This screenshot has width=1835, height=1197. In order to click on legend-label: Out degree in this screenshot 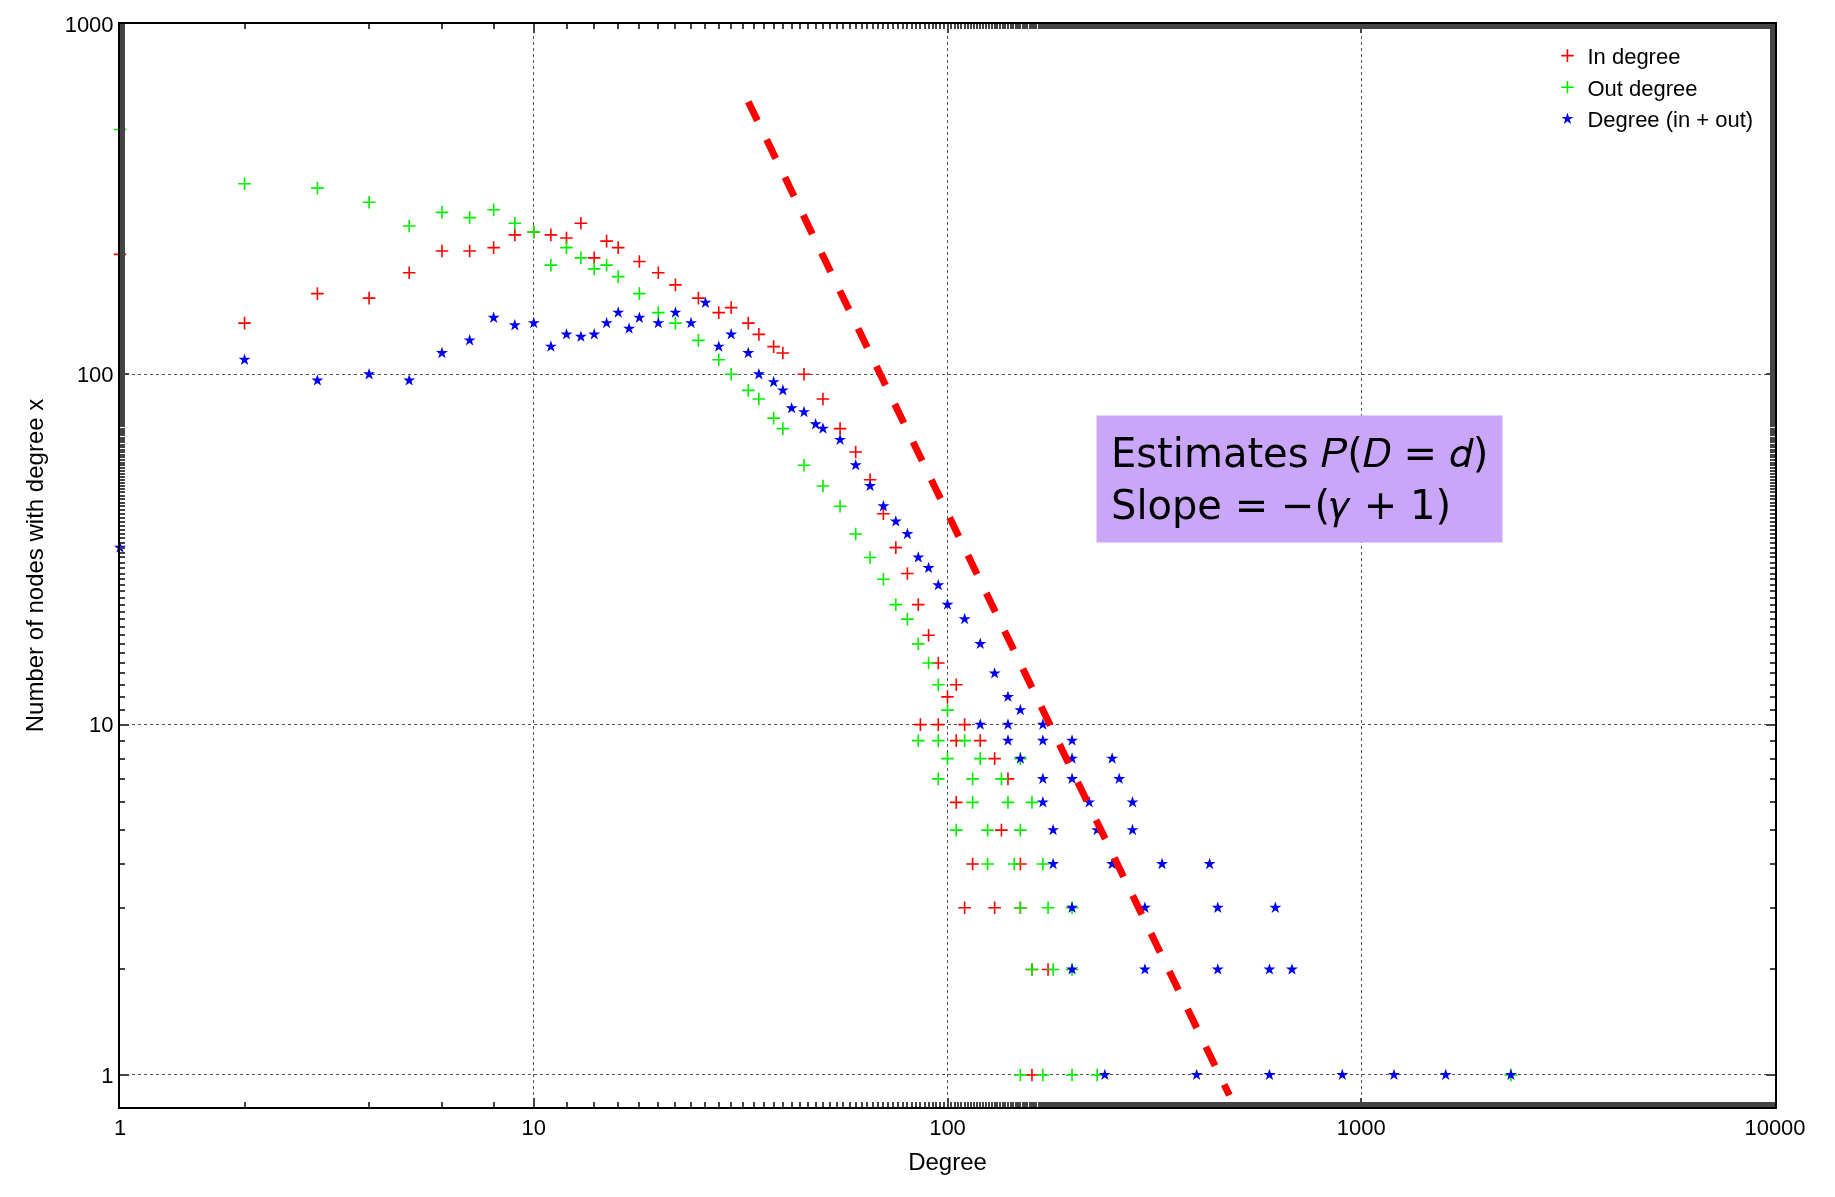, I will do `click(1642, 88)`.